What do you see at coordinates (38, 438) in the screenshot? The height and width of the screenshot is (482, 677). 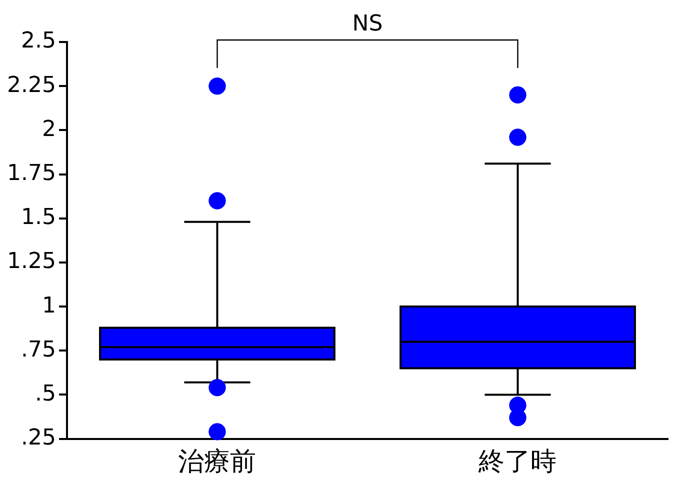 I see `y-tick-label: .25` at bounding box center [38, 438].